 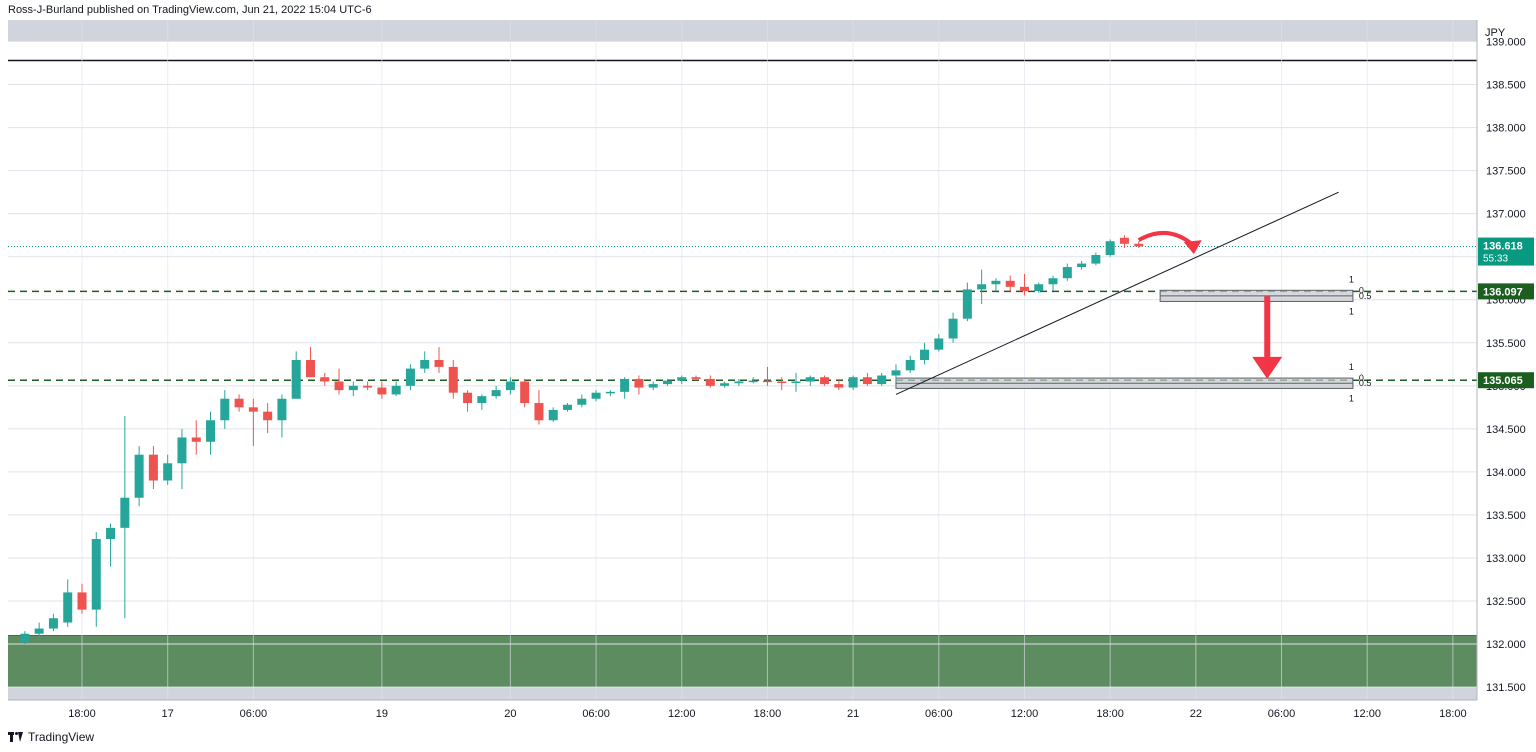 What do you see at coordinates (16, 737) in the screenshot?
I see `tradingview-logo-icon` at bounding box center [16, 737].